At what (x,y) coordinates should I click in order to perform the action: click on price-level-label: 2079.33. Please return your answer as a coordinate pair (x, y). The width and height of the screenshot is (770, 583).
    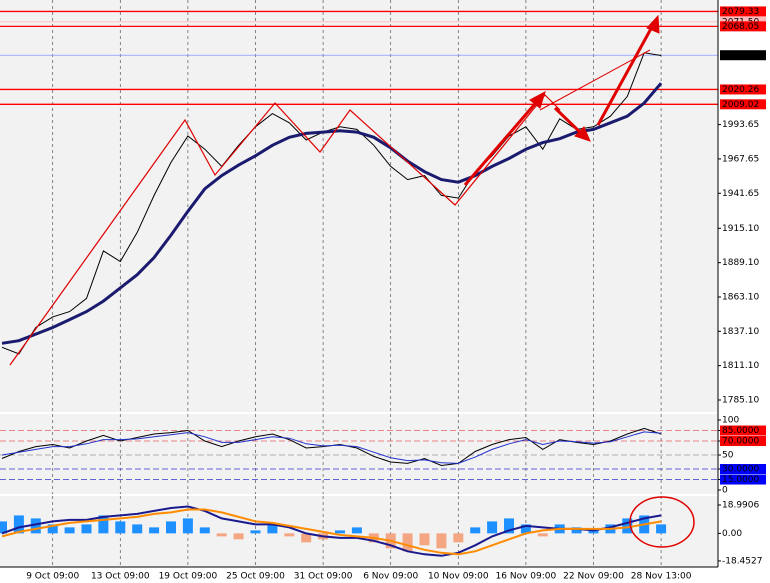
    Looking at the image, I should click on (740, 12).